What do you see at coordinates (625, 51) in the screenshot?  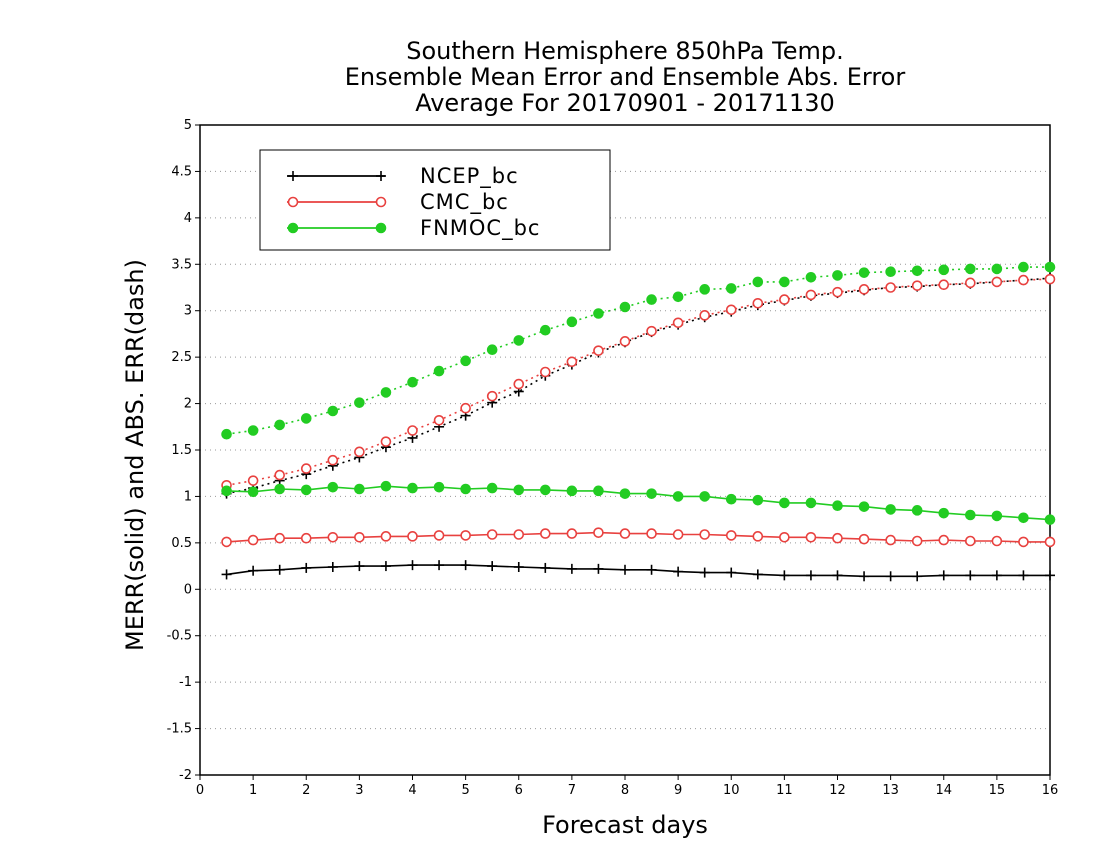 I see `chart-title-line-1: Southern Hemisphere 850hPa Temp.` at bounding box center [625, 51].